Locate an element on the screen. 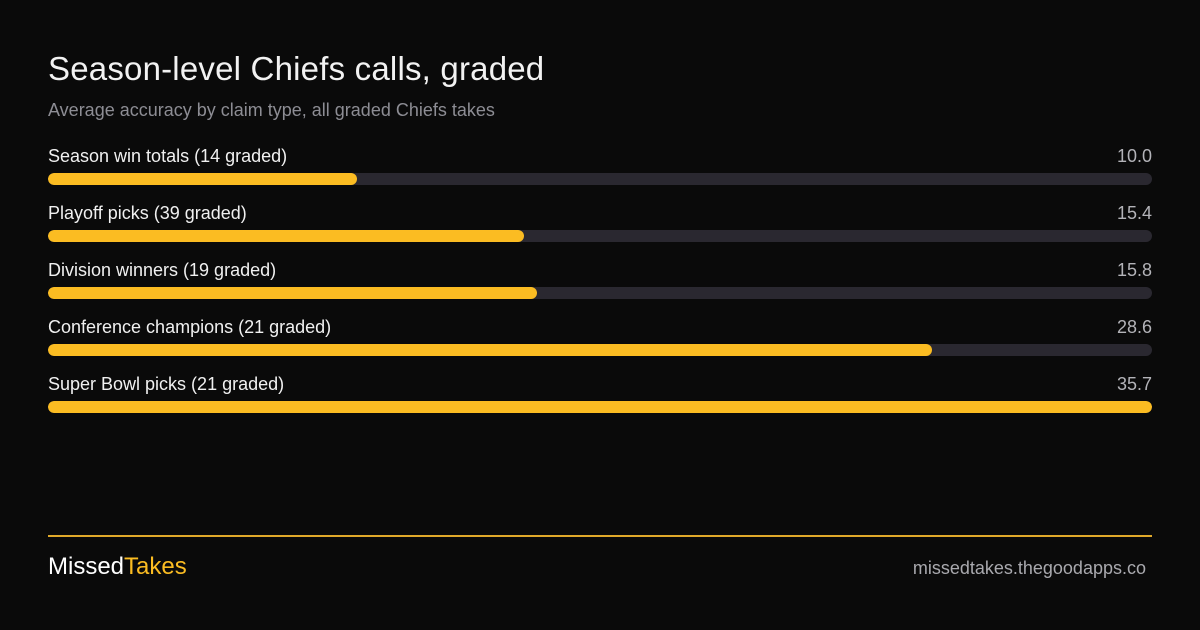  bar-value-label: 10.0 is located at coordinates (1134, 156).